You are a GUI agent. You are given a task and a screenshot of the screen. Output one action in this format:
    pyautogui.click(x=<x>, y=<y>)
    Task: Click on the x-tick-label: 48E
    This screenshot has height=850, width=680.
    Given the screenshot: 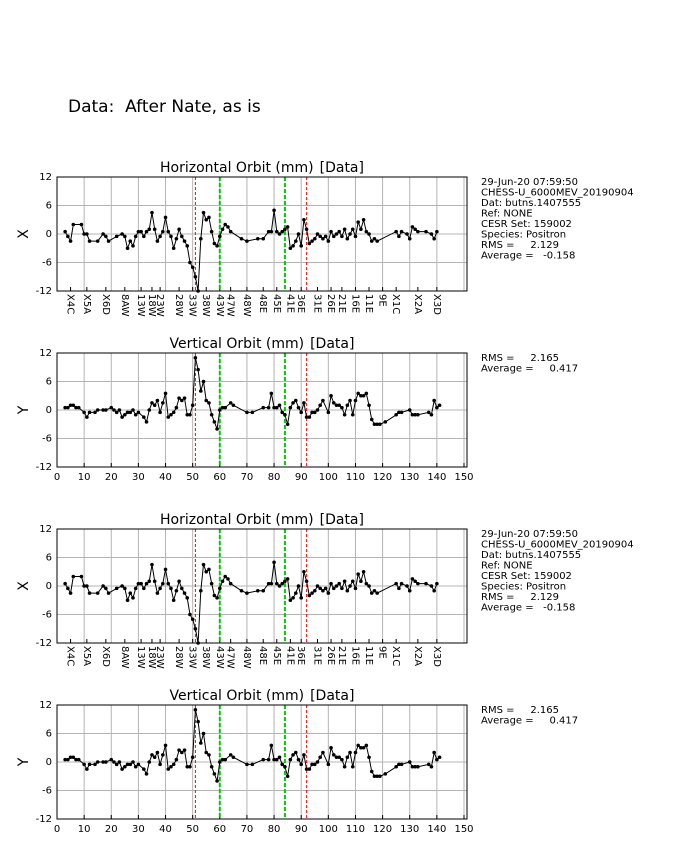 What is the action you would take?
    pyautogui.click(x=262, y=655)
    